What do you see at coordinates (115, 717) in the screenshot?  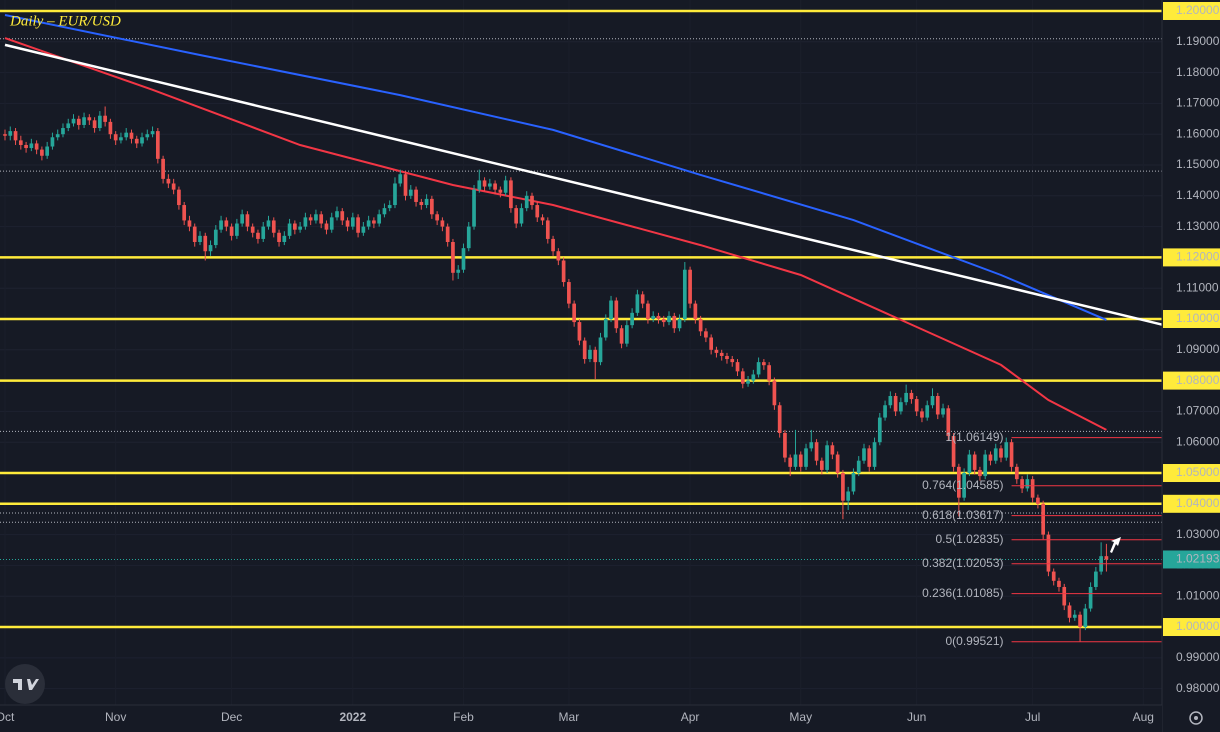 I see `x-tick-label: Nov` at bounding box center [115, 717].